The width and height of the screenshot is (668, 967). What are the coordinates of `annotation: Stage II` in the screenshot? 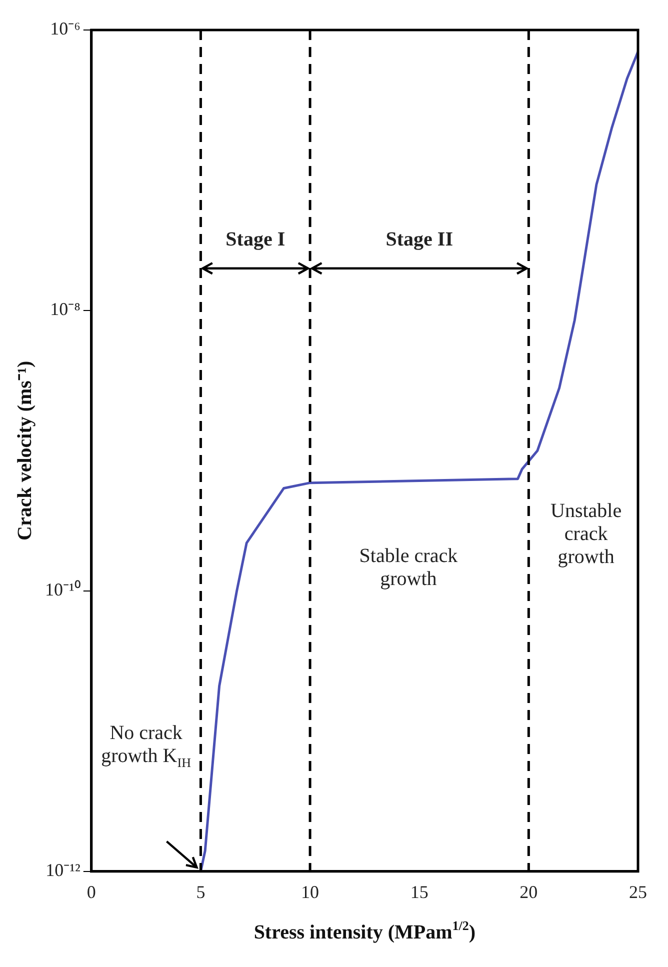 It's located at (420, 239).